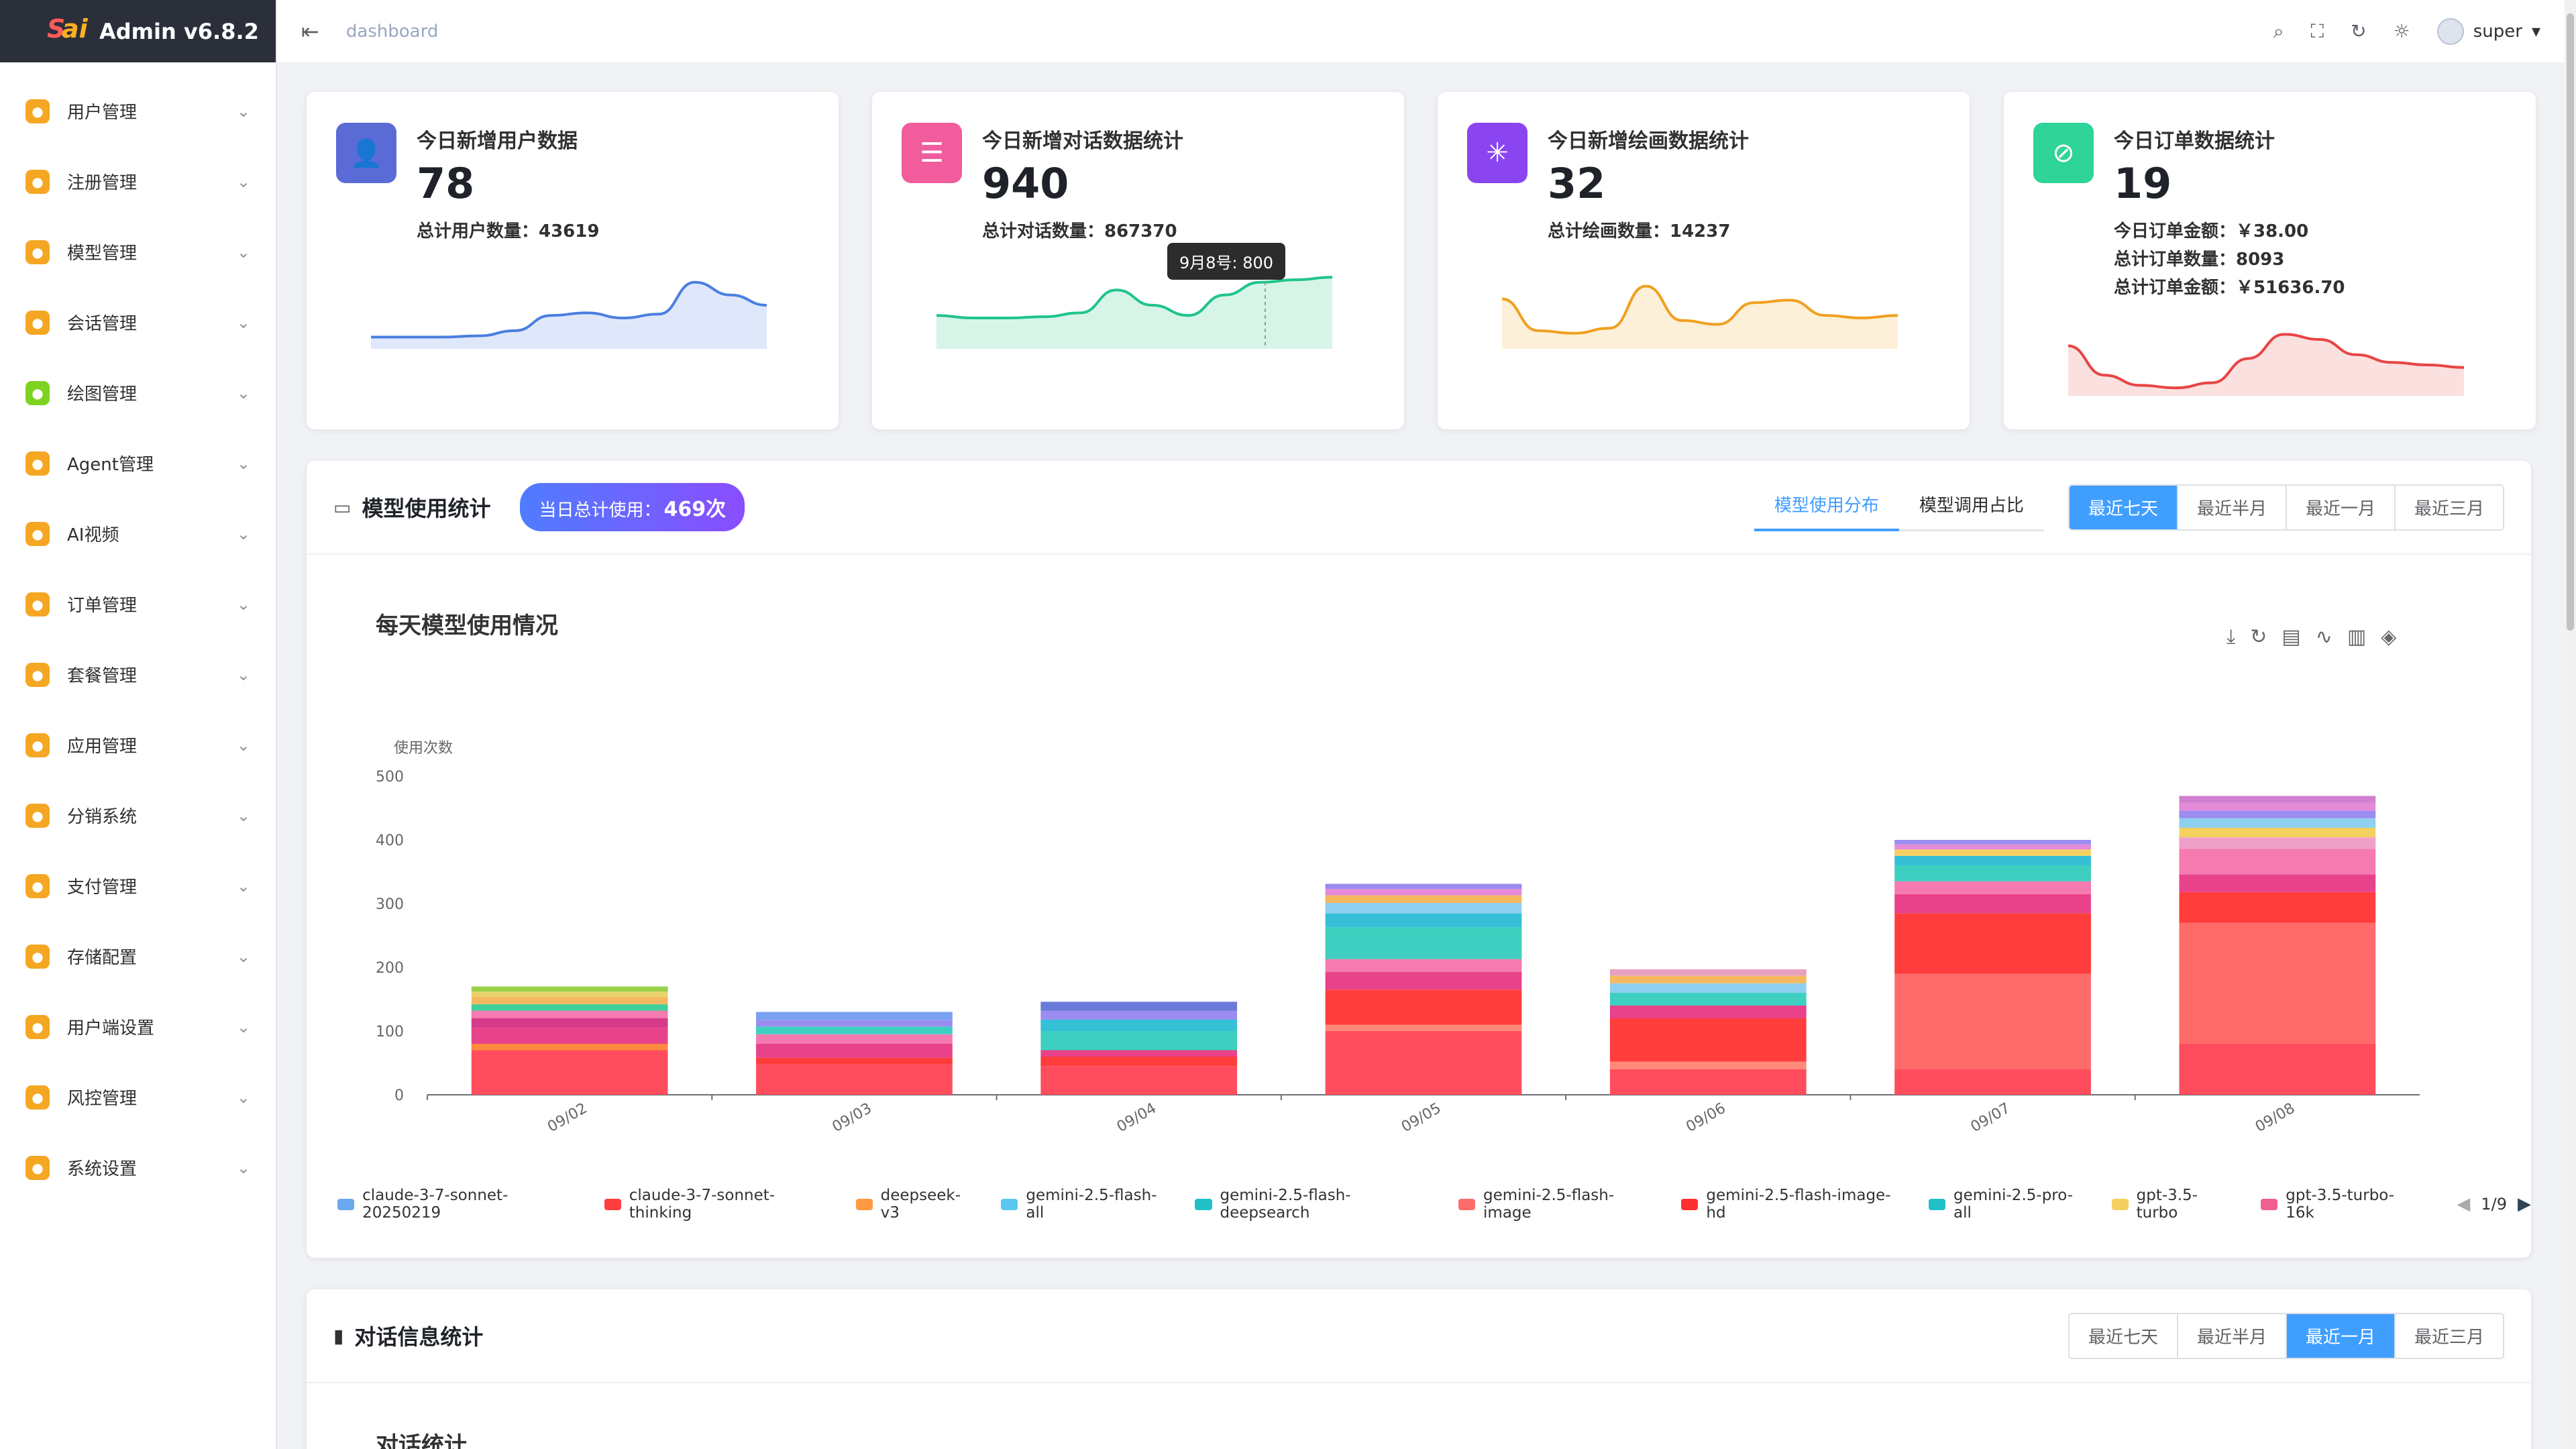 The width and height of the screenshot is (2576, 1449). I want to click on scrollbar-thumb, so click(2570, 322).